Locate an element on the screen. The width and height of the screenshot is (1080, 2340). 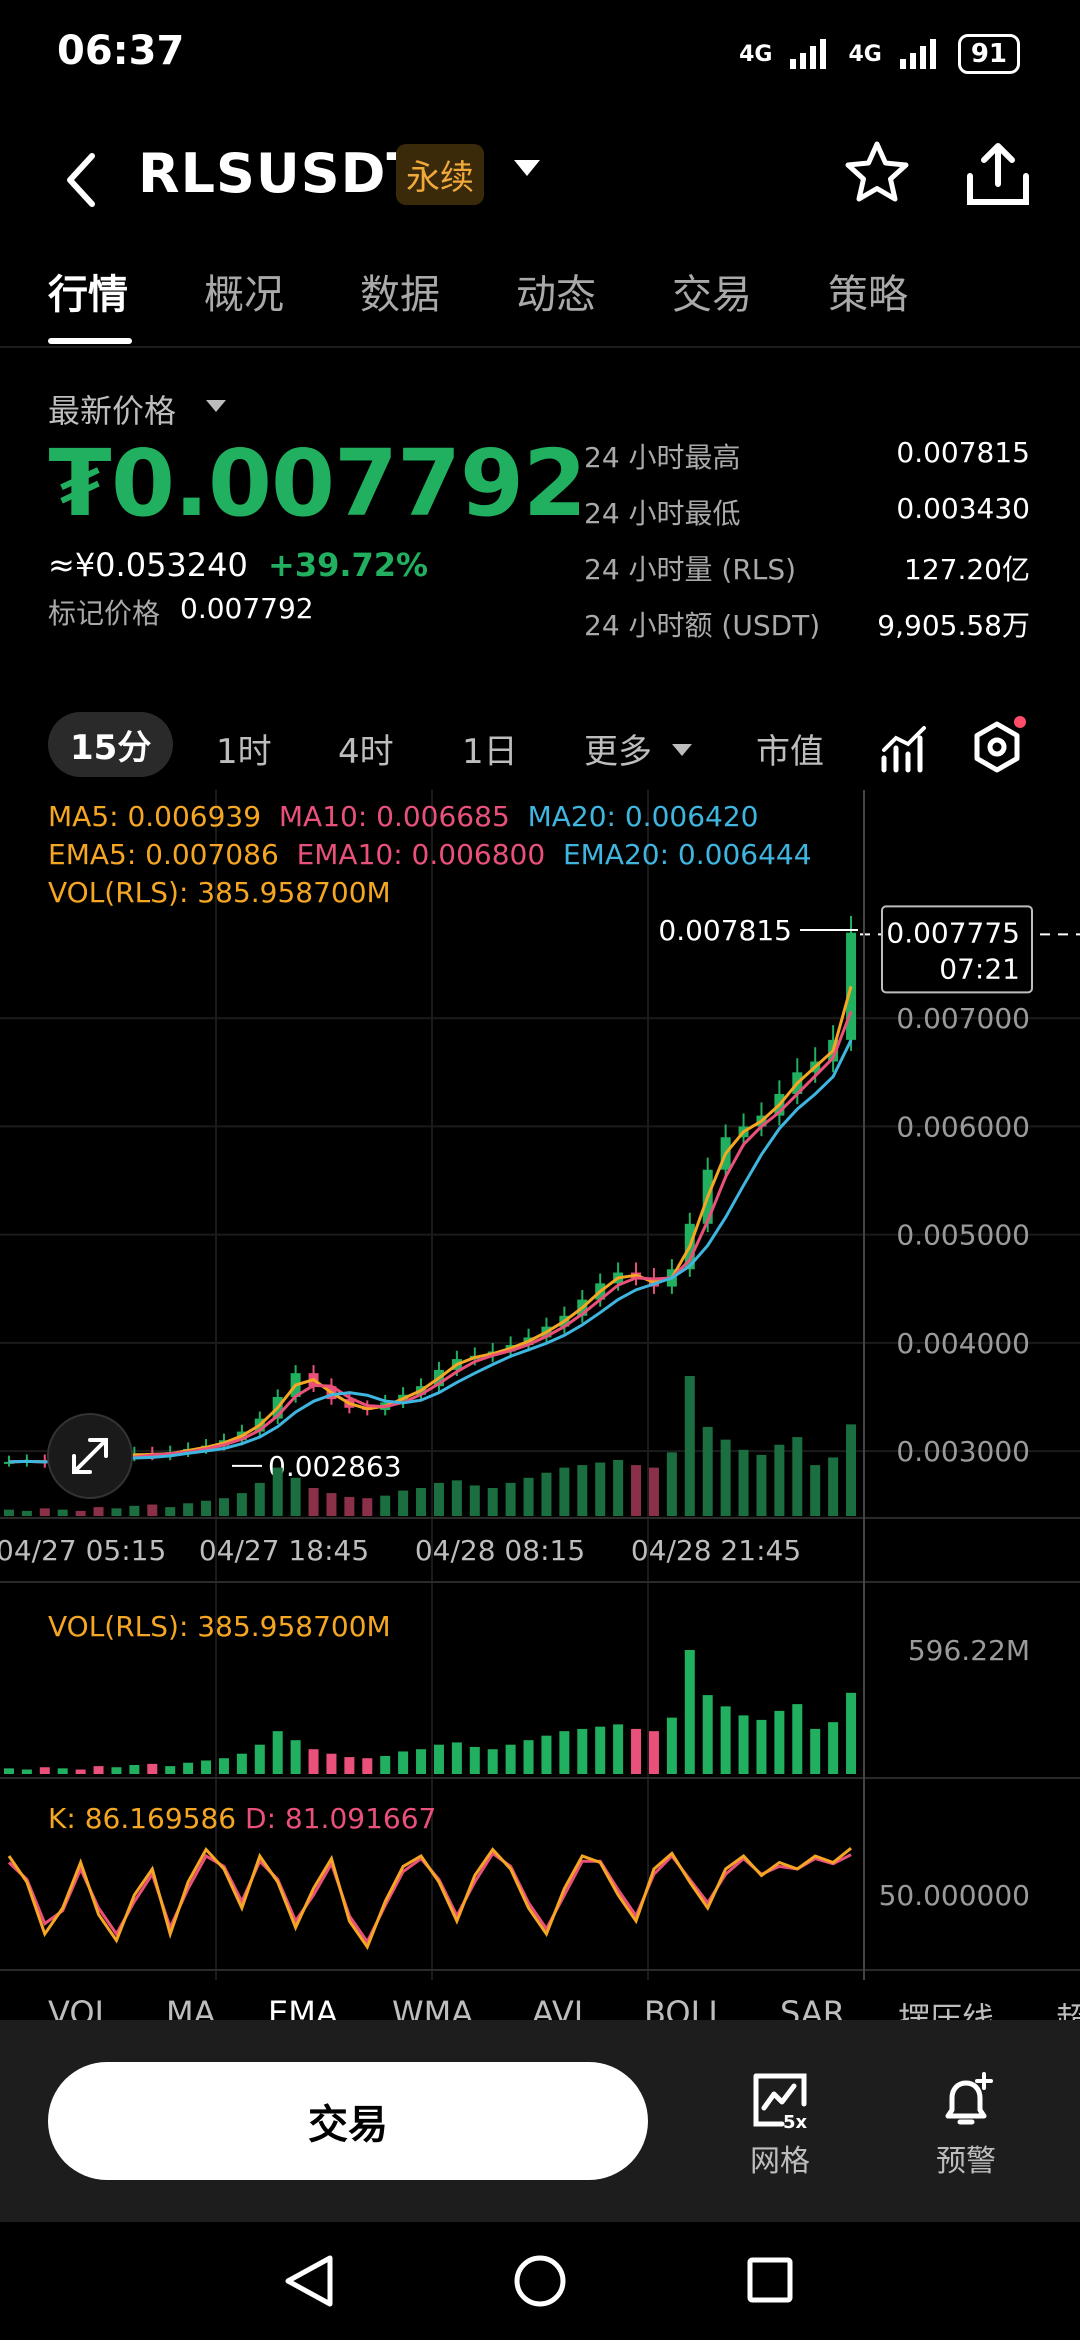
active-tab-indicator is located at coordinates (90, 341).